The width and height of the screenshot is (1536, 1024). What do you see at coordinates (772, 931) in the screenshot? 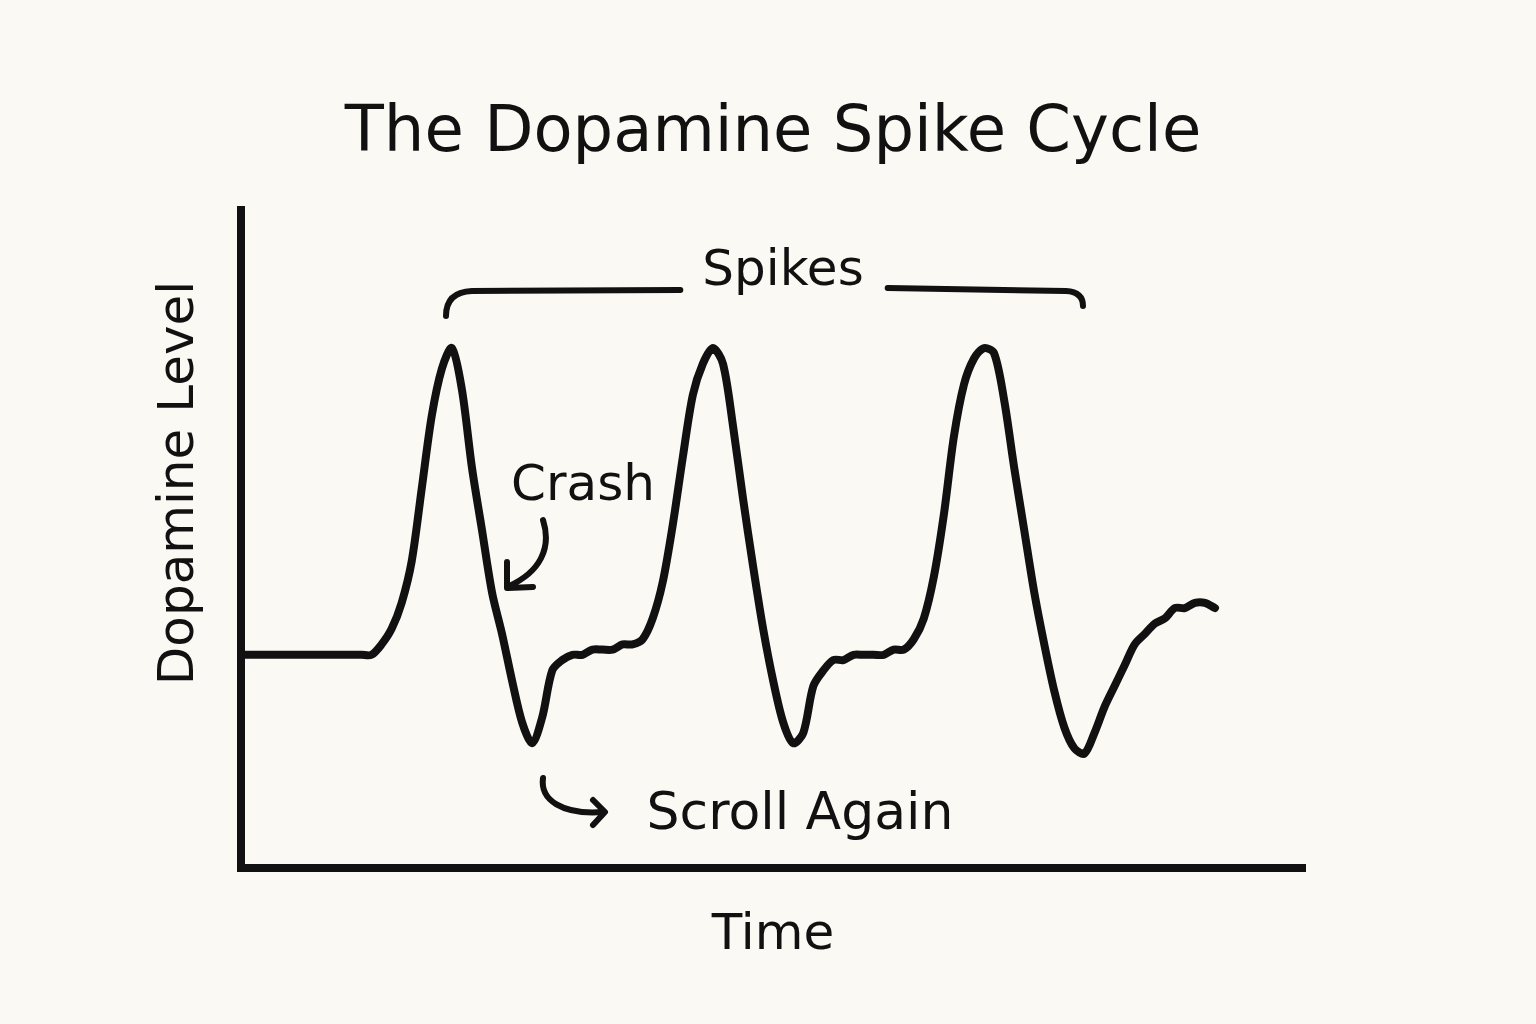
I see `x-axis-title: Time` at bounding box center [772, 931].